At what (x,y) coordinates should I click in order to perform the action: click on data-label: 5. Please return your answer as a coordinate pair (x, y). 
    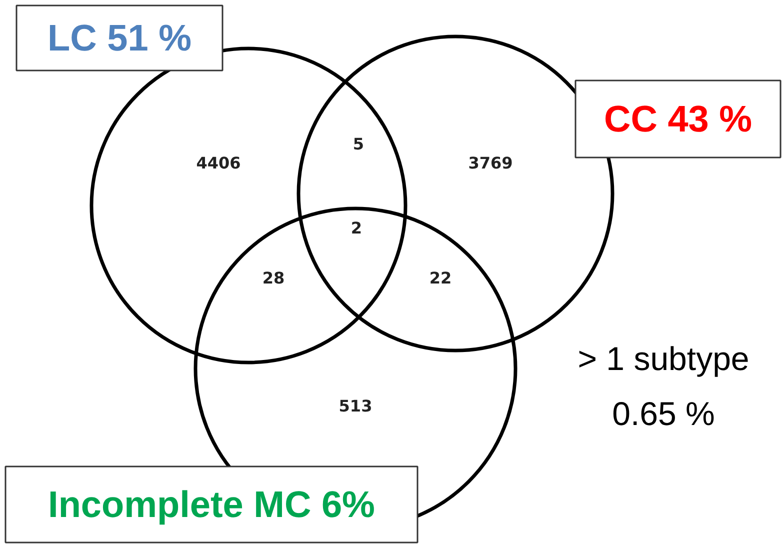
    Looking at the image, I should click on (358, 144).